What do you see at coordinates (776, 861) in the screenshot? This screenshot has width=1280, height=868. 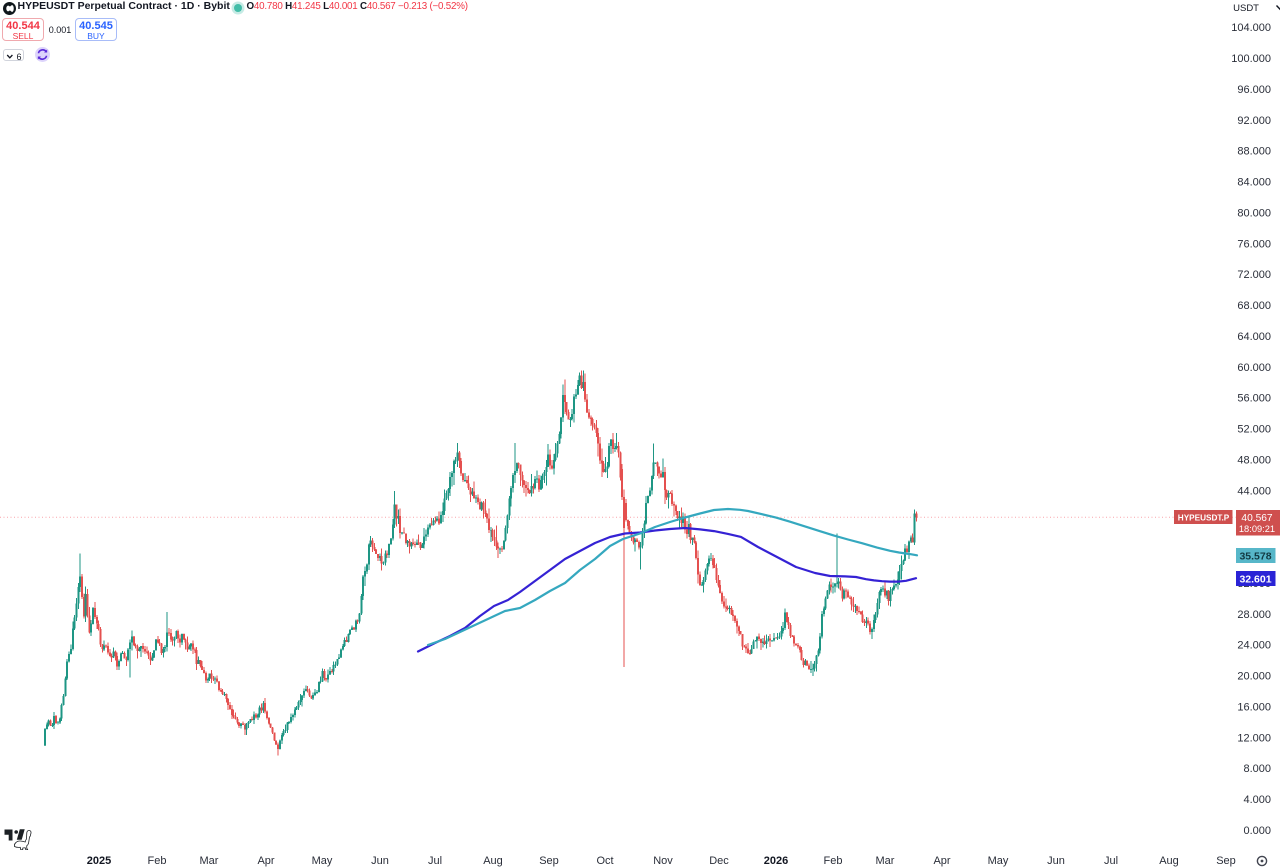 I see `svg-text: 2026` at bounding box center [776, 861].